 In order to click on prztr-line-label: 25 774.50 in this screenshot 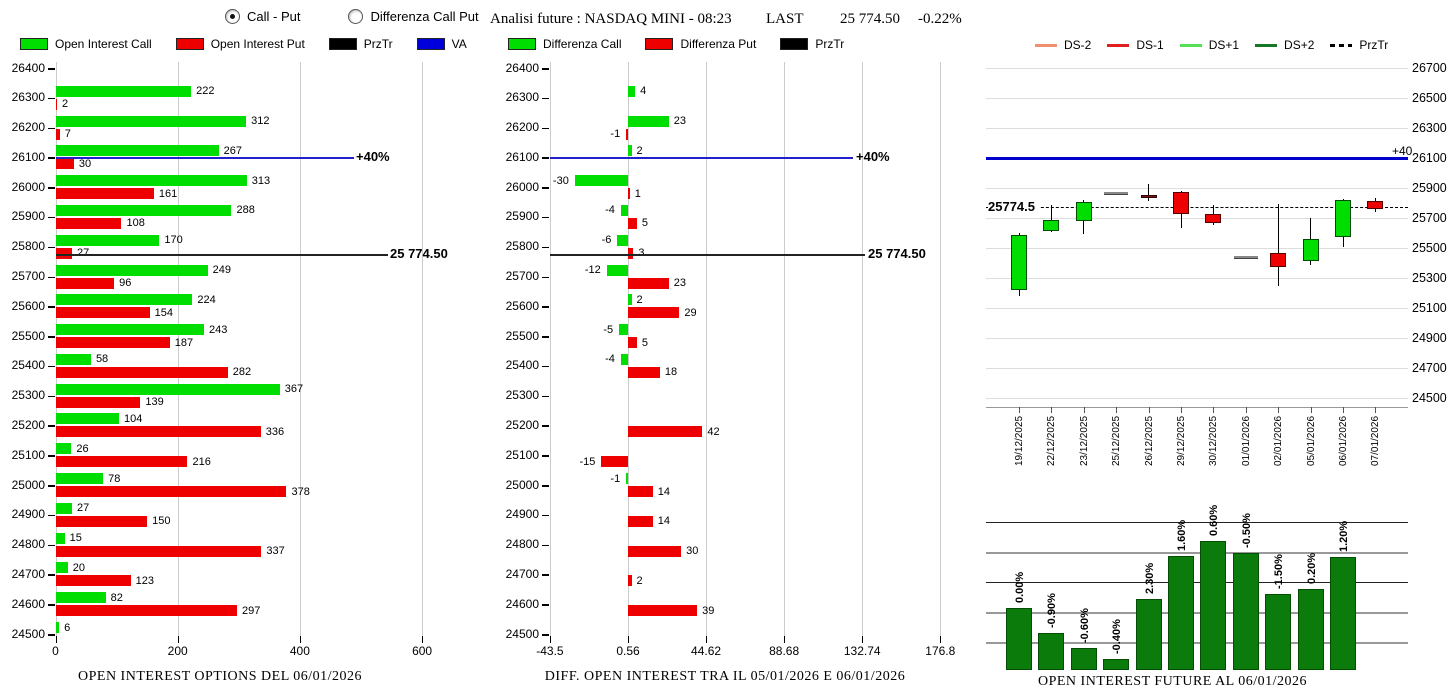, I will do `click(419, 254)`.